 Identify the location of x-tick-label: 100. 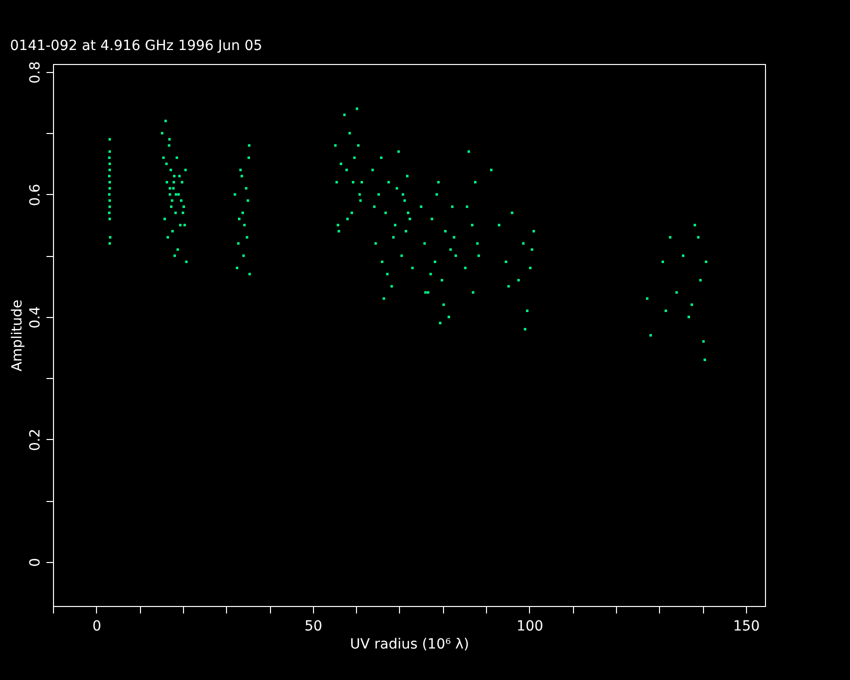
(530, 626).